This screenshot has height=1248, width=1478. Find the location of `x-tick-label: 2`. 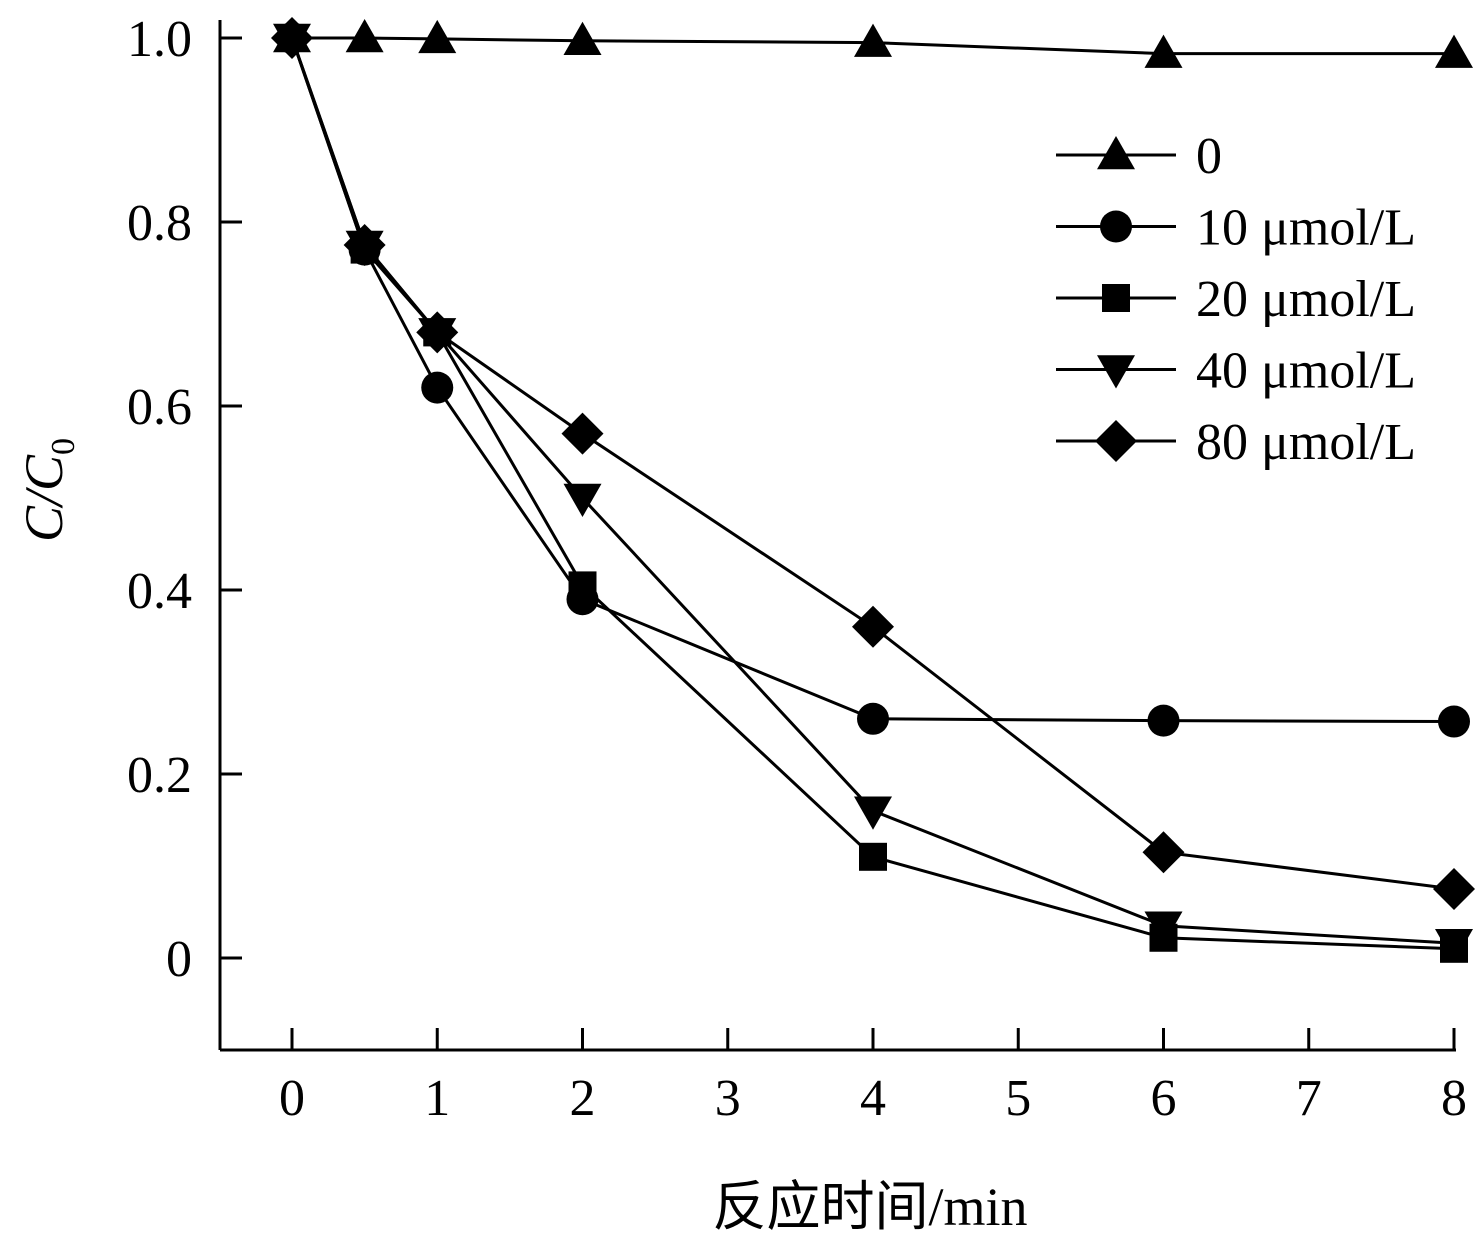

x-tick-label: 2 is located at coordinates (583, 1098).